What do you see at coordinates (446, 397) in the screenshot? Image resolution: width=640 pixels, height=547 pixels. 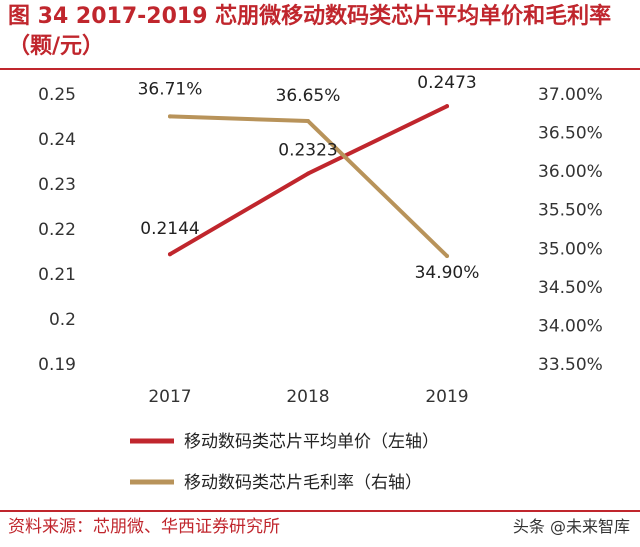 I see `x-tick-label: 2019` at bounding box center [446, 397].